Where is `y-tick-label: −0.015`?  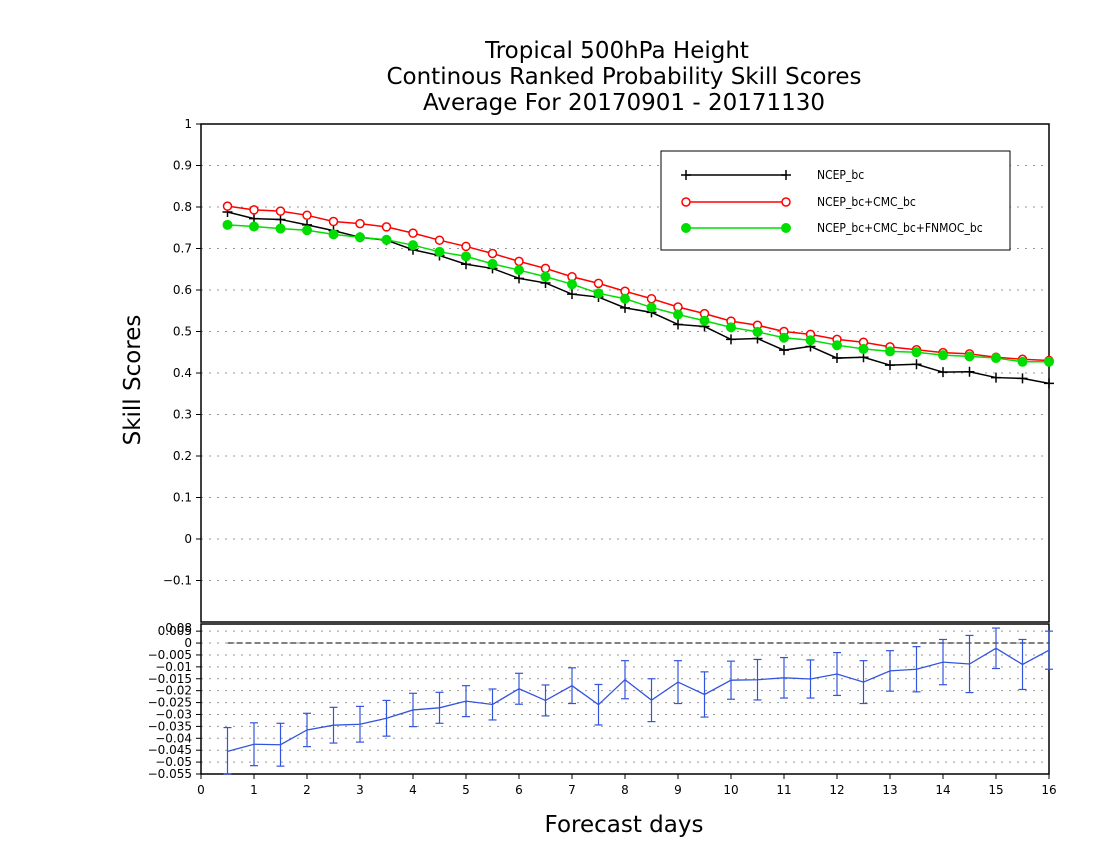 y-tick-label: −0.015 is located at coordinates (170, 679).